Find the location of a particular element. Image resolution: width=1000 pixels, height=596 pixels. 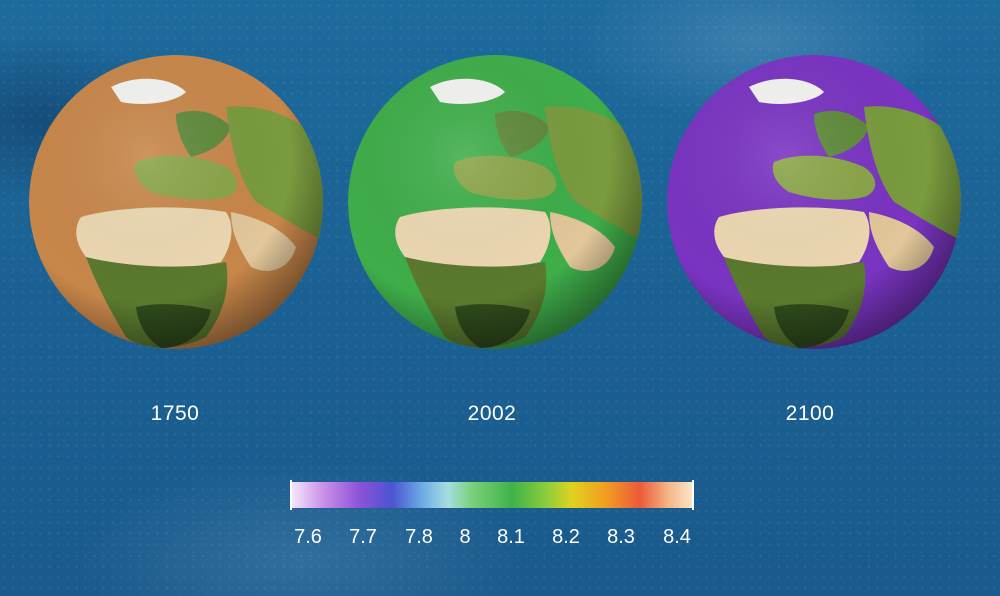

tick-label: 8.1 is located at coordinates (511, 537).